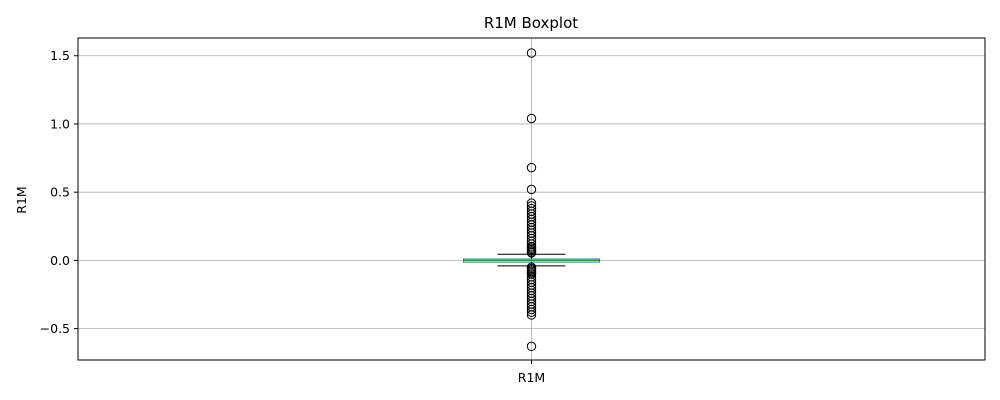  Describe the element at coordinates (55, 328) in the screenshot. I see `y-tick-label: −0.5` at that location.